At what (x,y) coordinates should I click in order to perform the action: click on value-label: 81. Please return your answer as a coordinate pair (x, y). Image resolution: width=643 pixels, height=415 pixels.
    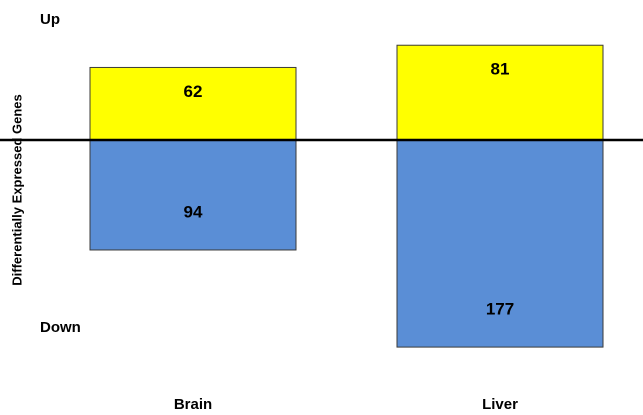
    Looking at the image, I should click on (500, 69).